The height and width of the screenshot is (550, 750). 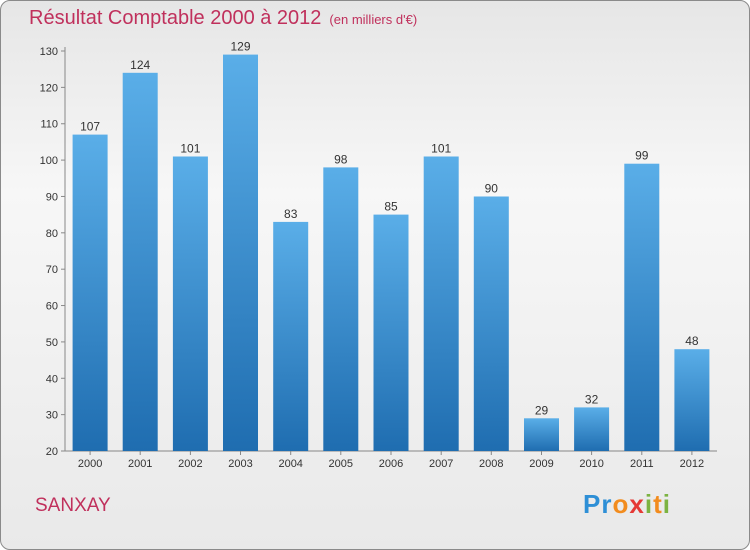 I want to click on bar-value-label: 29, so click(x=542, y=410).